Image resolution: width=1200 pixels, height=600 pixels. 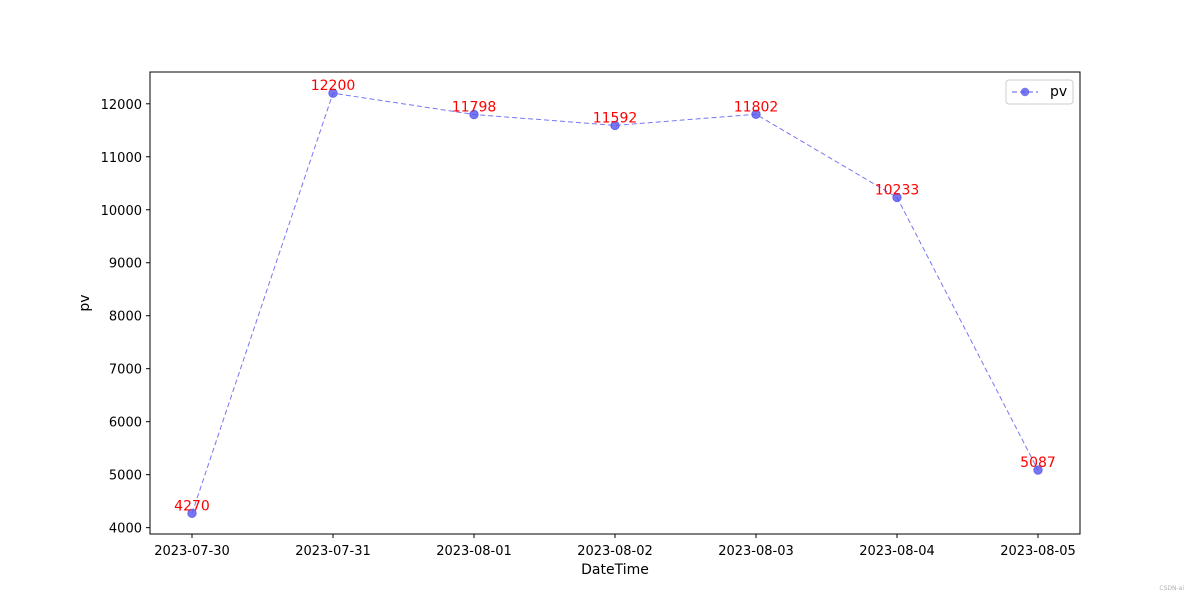 What do you see at coordinates (615, 551) in the screenshot?
I see `x-tick-label: 2023-08-02` at bounding box center [615, 551].